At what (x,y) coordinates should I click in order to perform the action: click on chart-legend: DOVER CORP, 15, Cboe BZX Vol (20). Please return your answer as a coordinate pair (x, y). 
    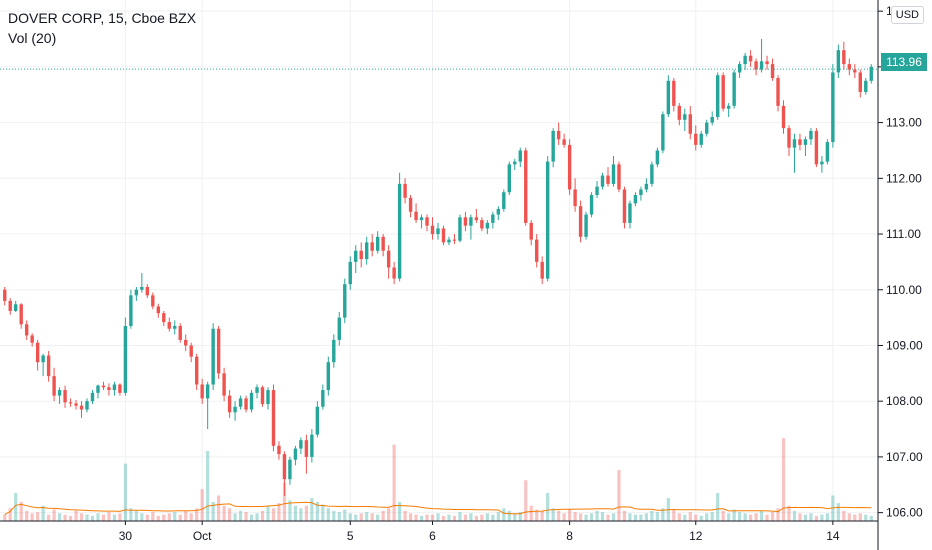
    Looking at the image, I should click on (102, 28).